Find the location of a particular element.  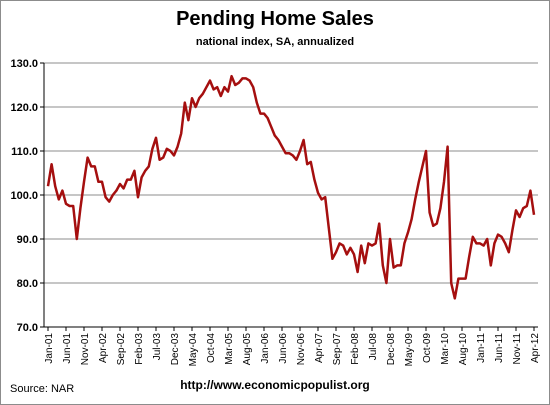

x-tick-label: Feb-03 is located at coordinates (139, 349).